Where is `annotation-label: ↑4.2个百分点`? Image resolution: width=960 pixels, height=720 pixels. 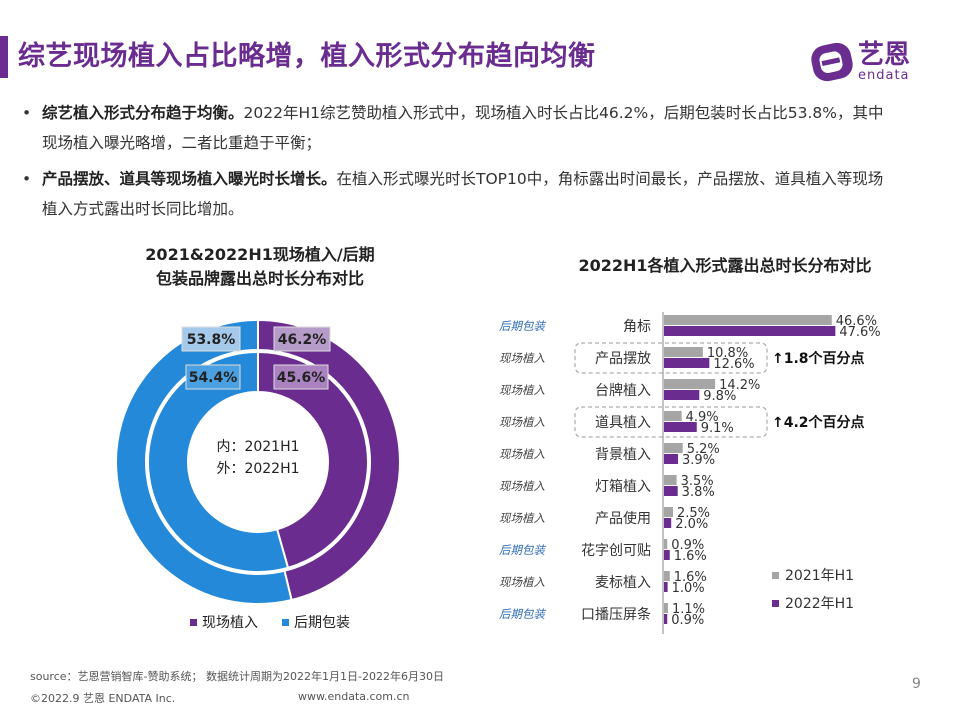
annotation-label: ↑4.2个百分点 is located at coordinates (818, 422).